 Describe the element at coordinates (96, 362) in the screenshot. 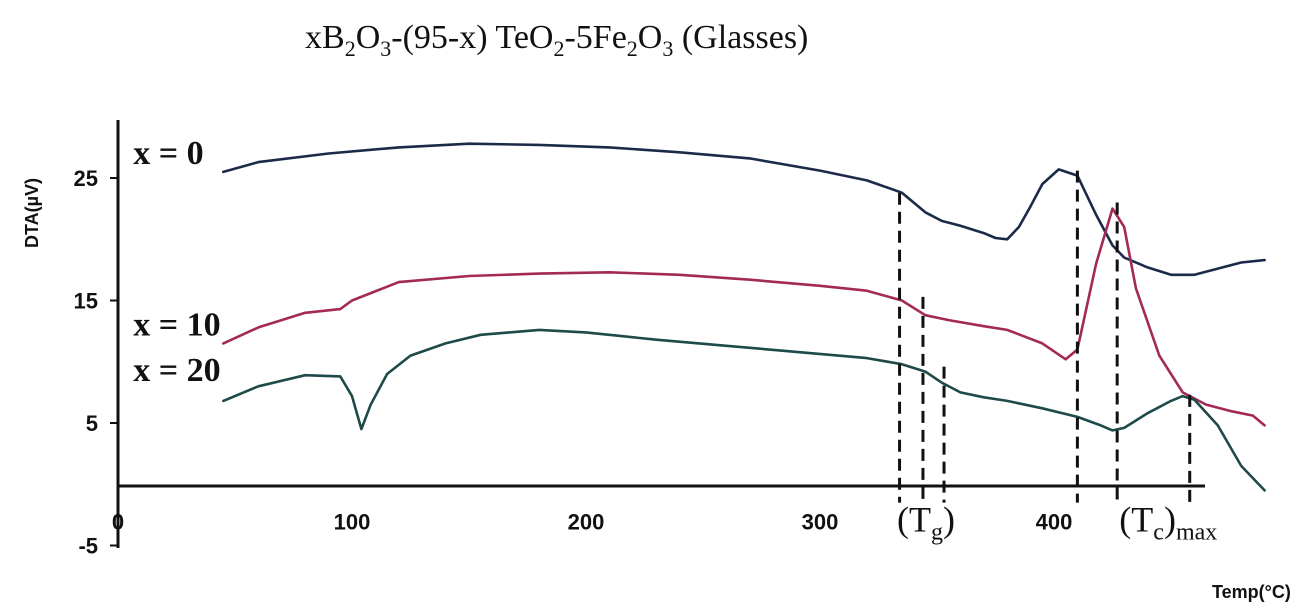

I see `y-ticks: 25 15 5 -5` at that location.